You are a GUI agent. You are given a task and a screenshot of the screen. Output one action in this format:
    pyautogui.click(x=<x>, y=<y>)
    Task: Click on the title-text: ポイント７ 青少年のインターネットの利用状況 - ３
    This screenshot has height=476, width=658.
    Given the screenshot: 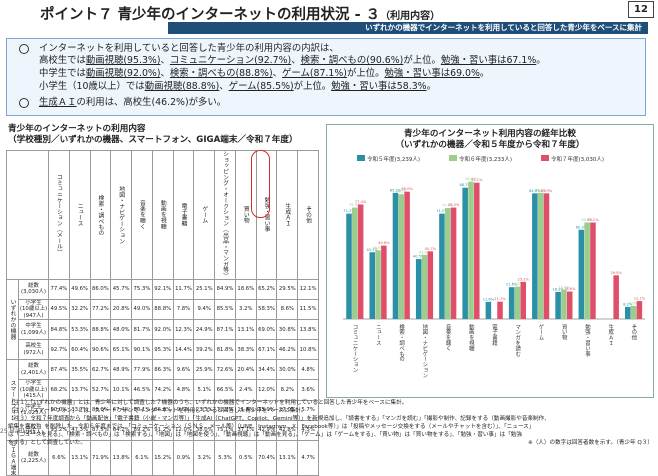 What is the action you would take?
    pyautogui.click(x=210, y=15)
    